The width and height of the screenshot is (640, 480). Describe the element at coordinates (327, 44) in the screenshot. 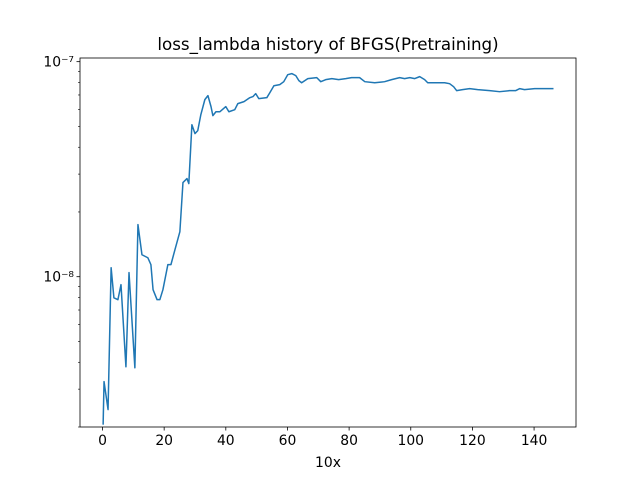

I see `chart-title: loss_lambda history of BFGS(Pretraining)` at that location.